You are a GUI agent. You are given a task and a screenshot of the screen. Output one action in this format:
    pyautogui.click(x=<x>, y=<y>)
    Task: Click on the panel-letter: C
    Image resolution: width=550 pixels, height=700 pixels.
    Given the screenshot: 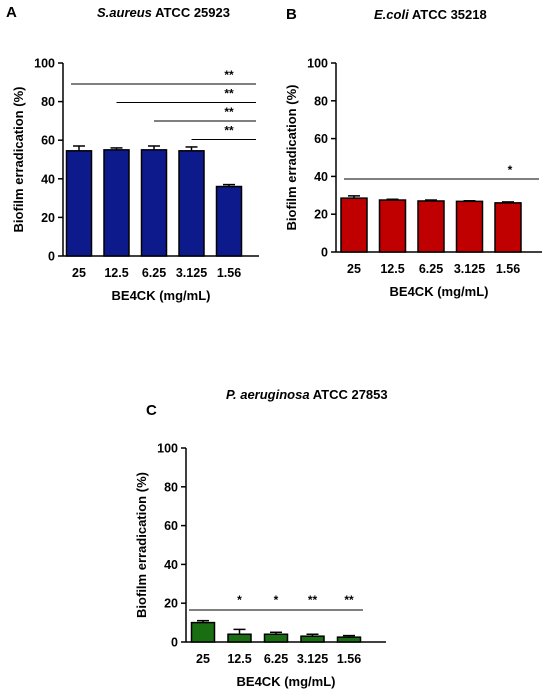 What is the action you would take?
    pyautogui.click(x=151, y=410)
    